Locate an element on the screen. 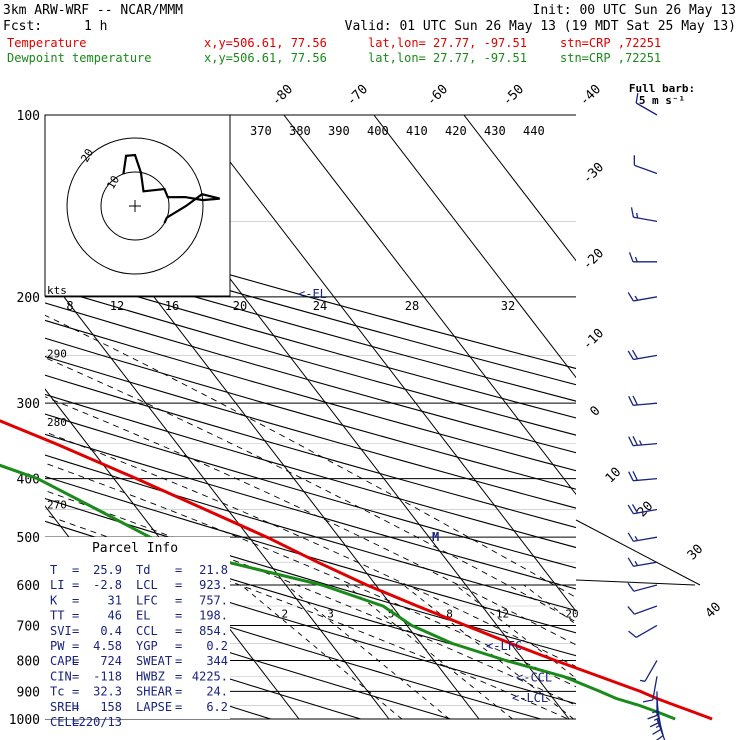  parcel-cell-9-0: SREH is located at coordinates (64, 707).